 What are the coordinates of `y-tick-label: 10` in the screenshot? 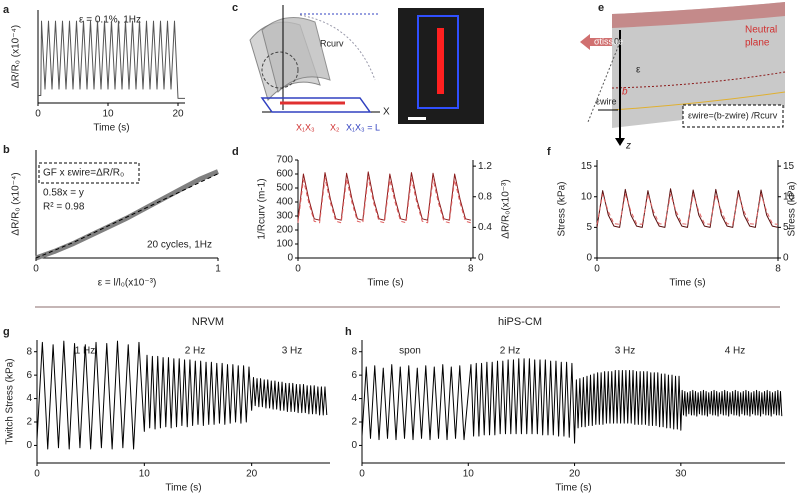 It's located at (587, 196).